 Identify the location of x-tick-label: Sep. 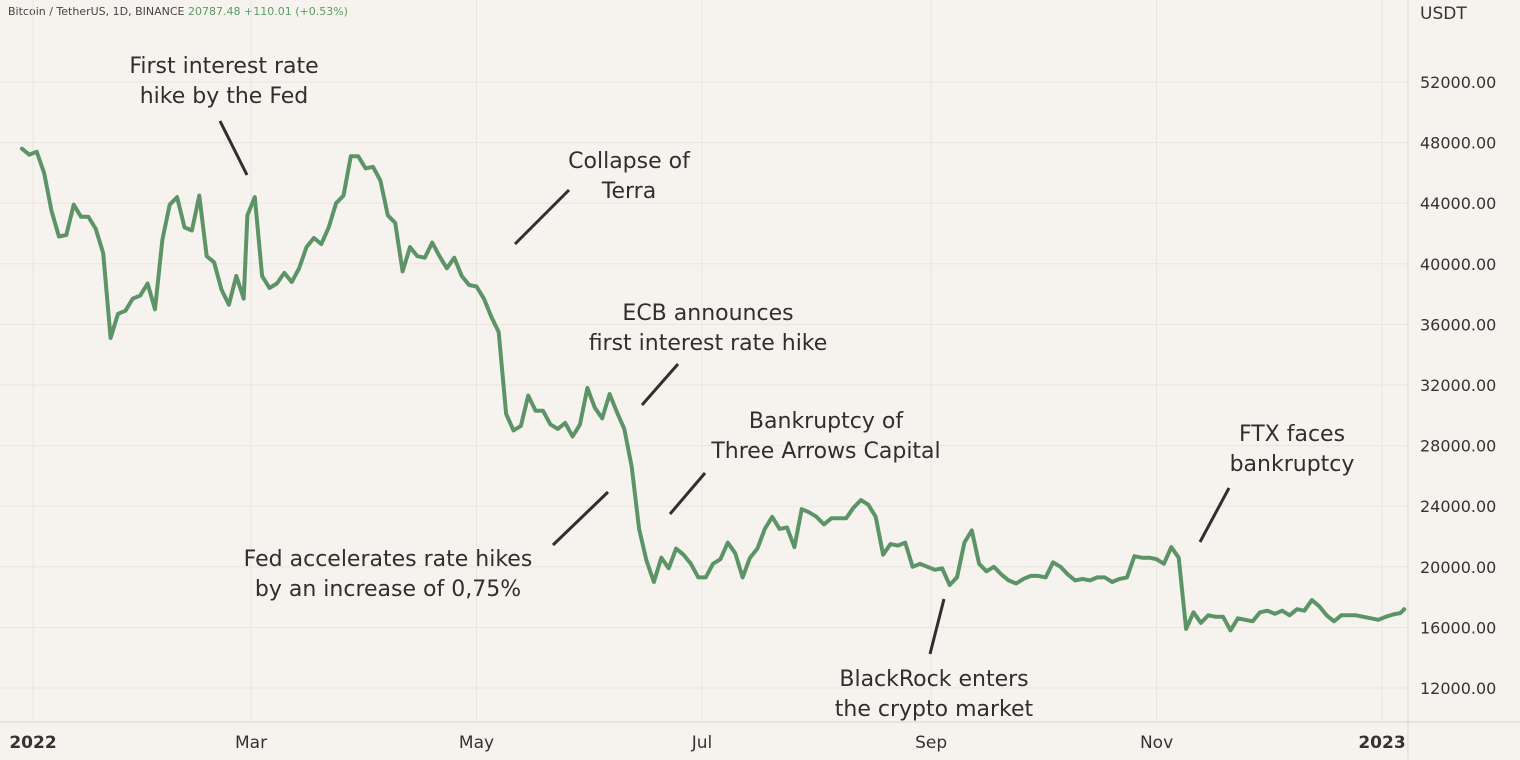
(931, 743).